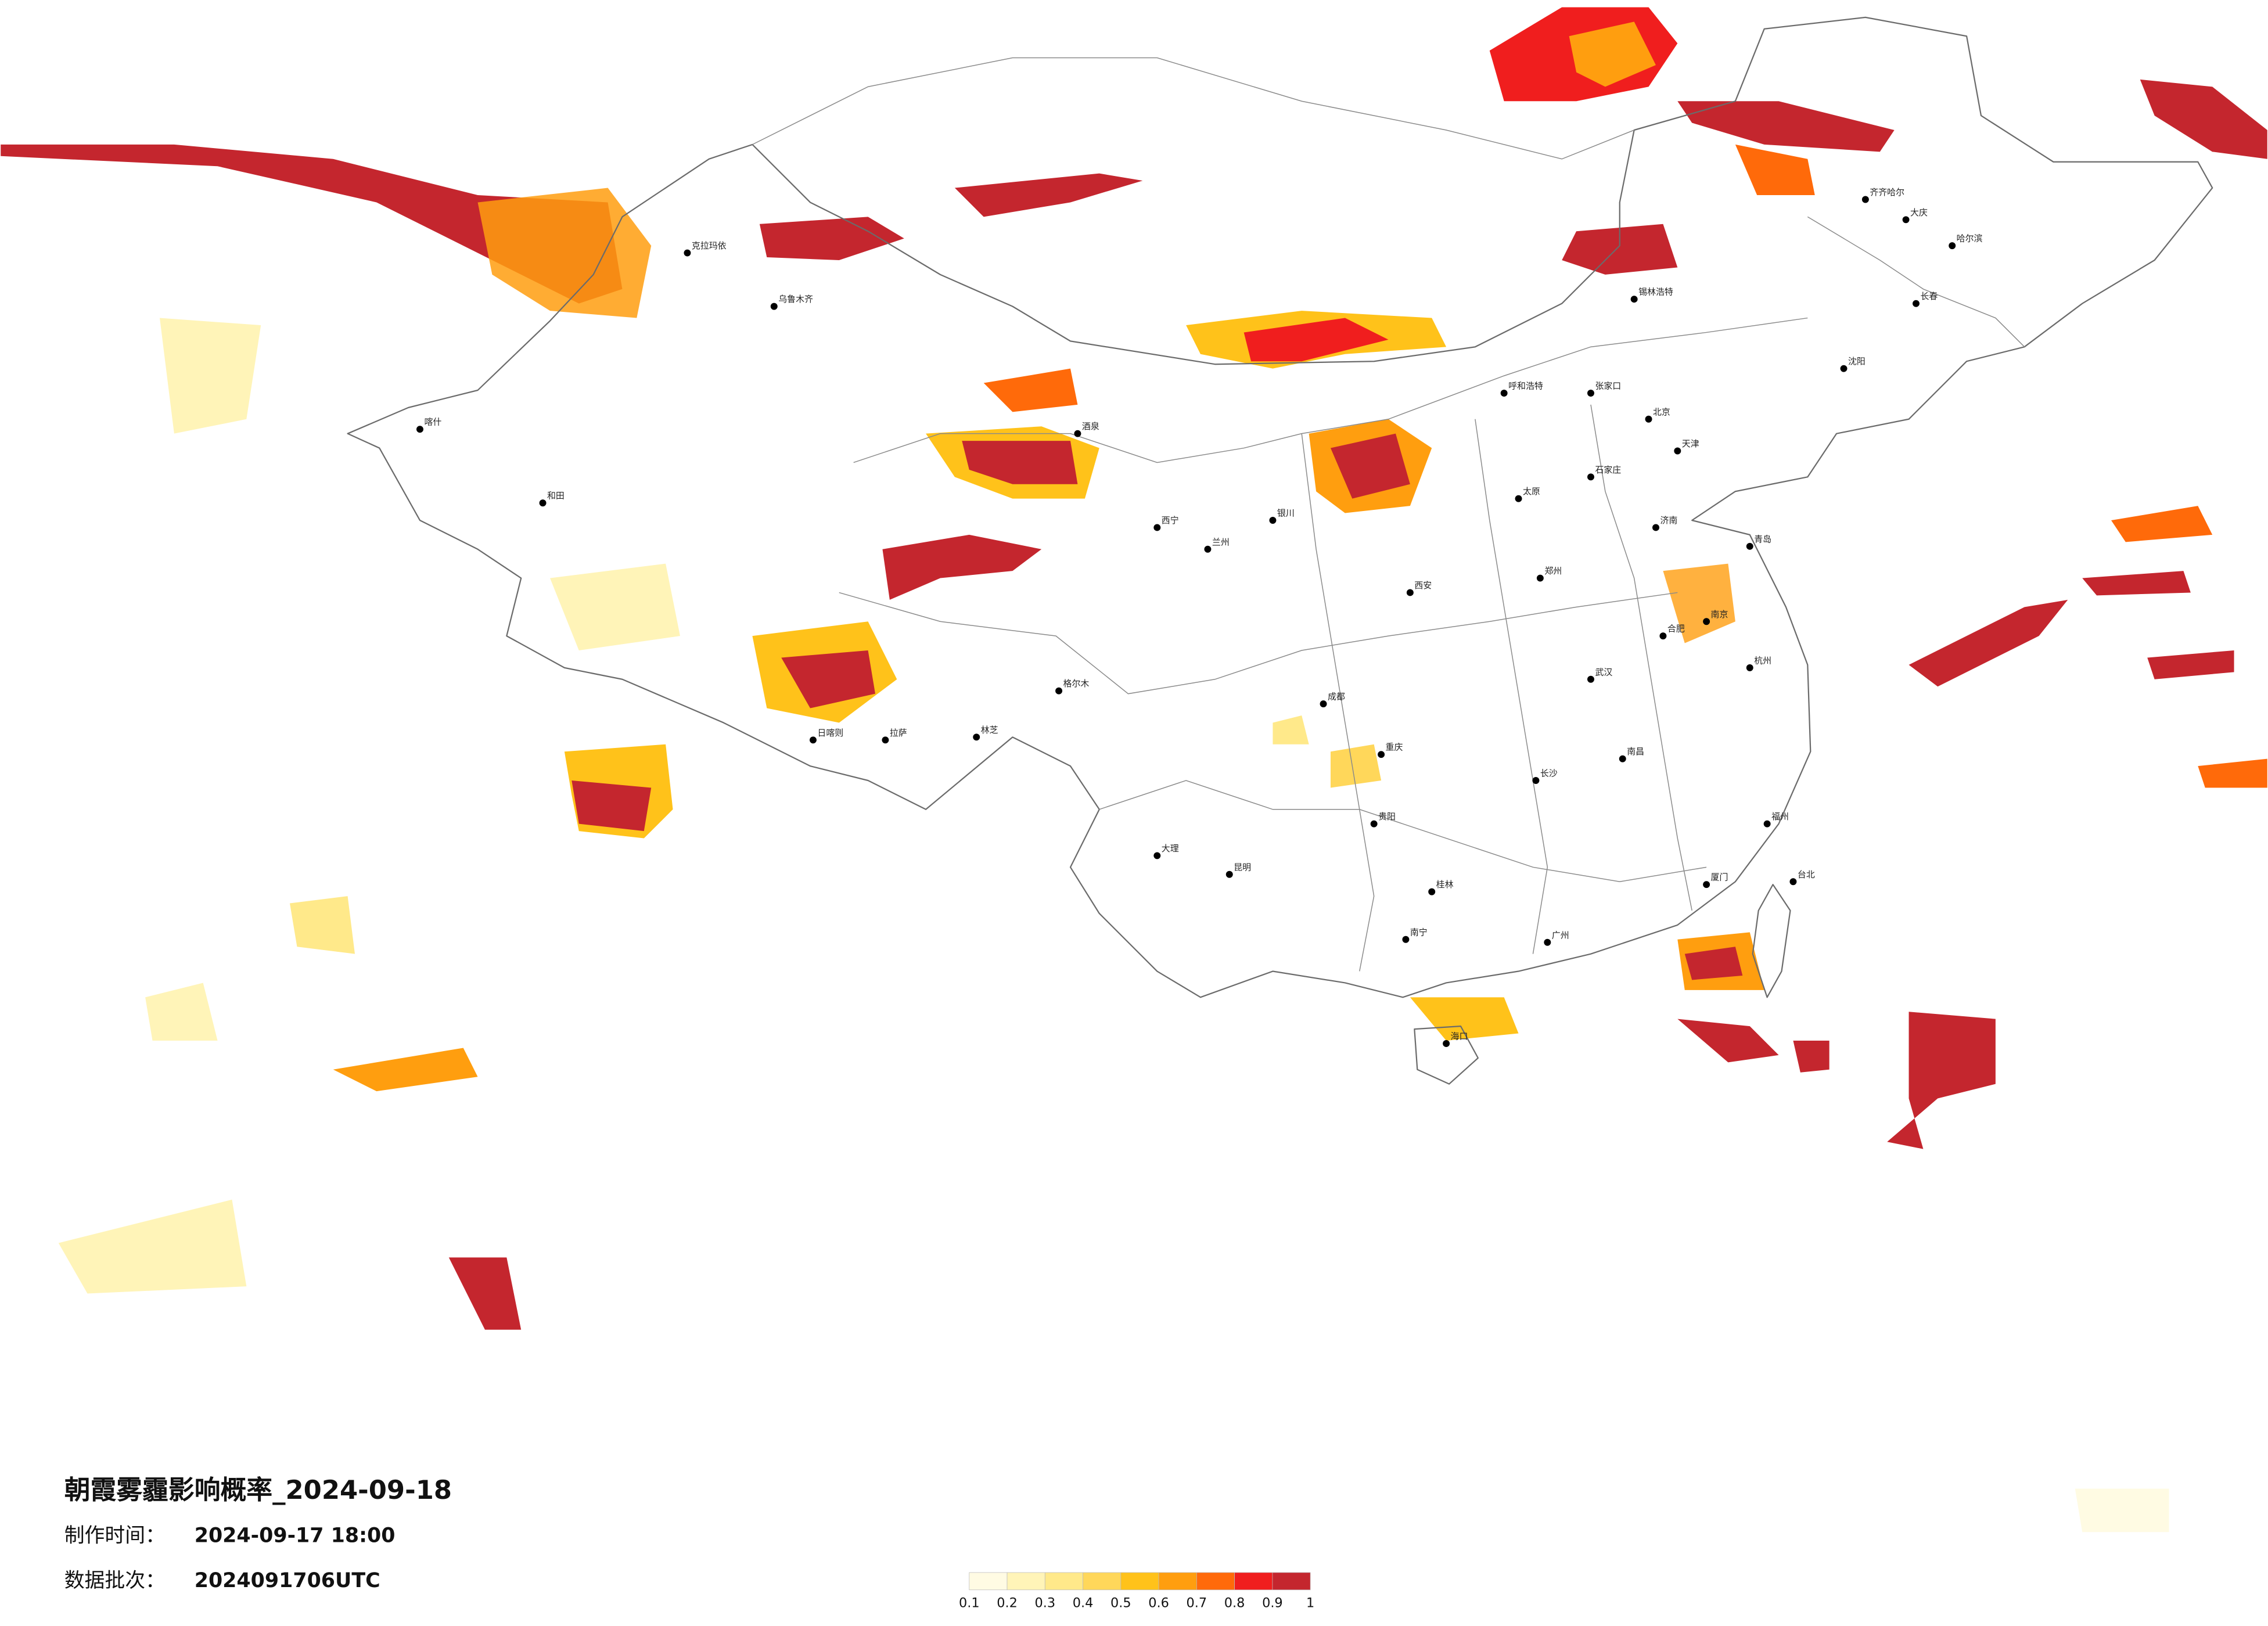 The width and height of the screenshot is (2268, 1626). What do you see at coordinates (1336, 697) in the screenshot?
I see `city-label: 成都` at bounding box center [1336, 697].